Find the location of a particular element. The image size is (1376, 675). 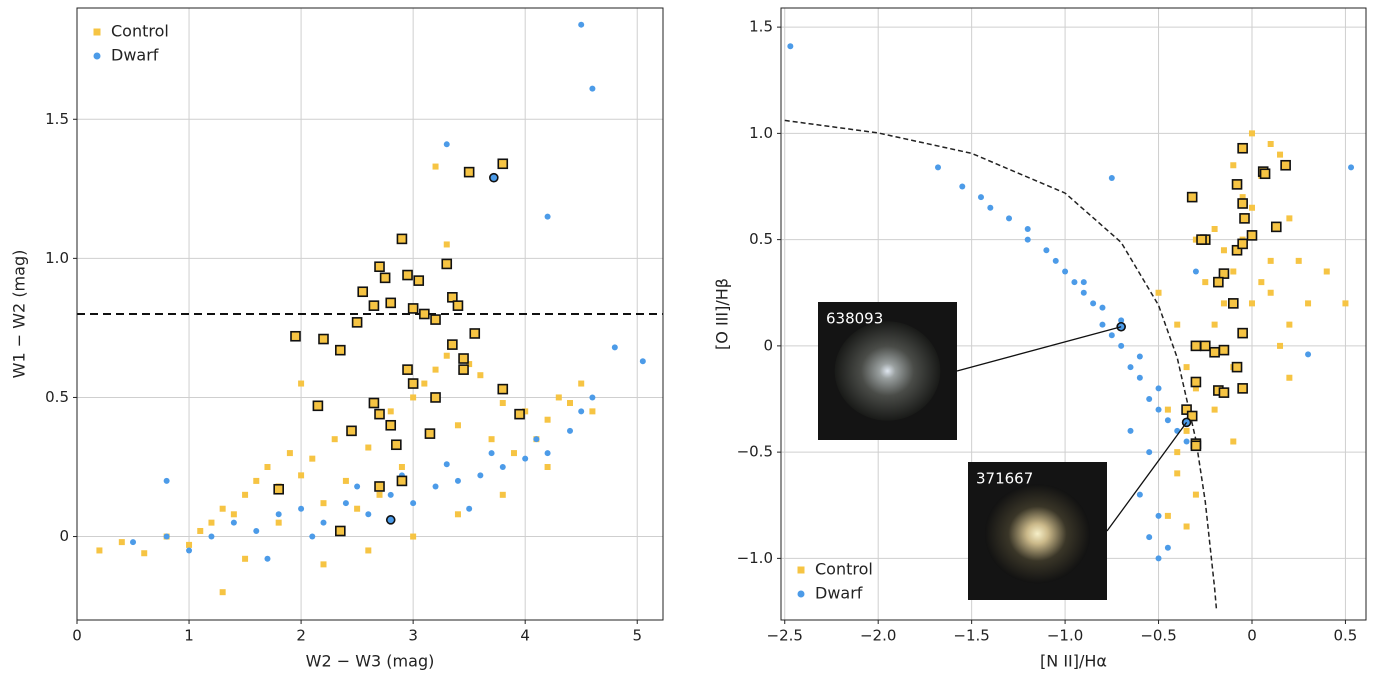

y-tick-label: 1.5 is located at coordinates (761, 27).